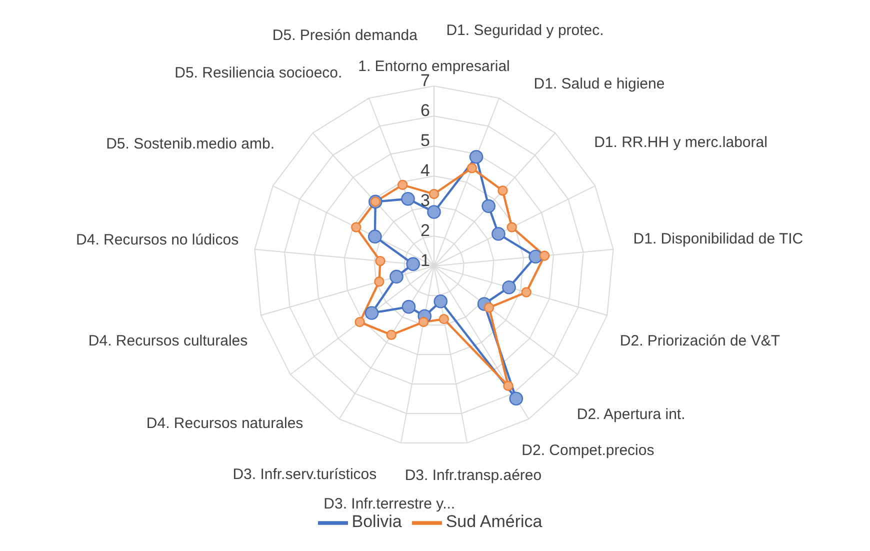 The image size is (870, 551). I want to click on spoke-label: D4. Recursos culturales, so click(168, 341).